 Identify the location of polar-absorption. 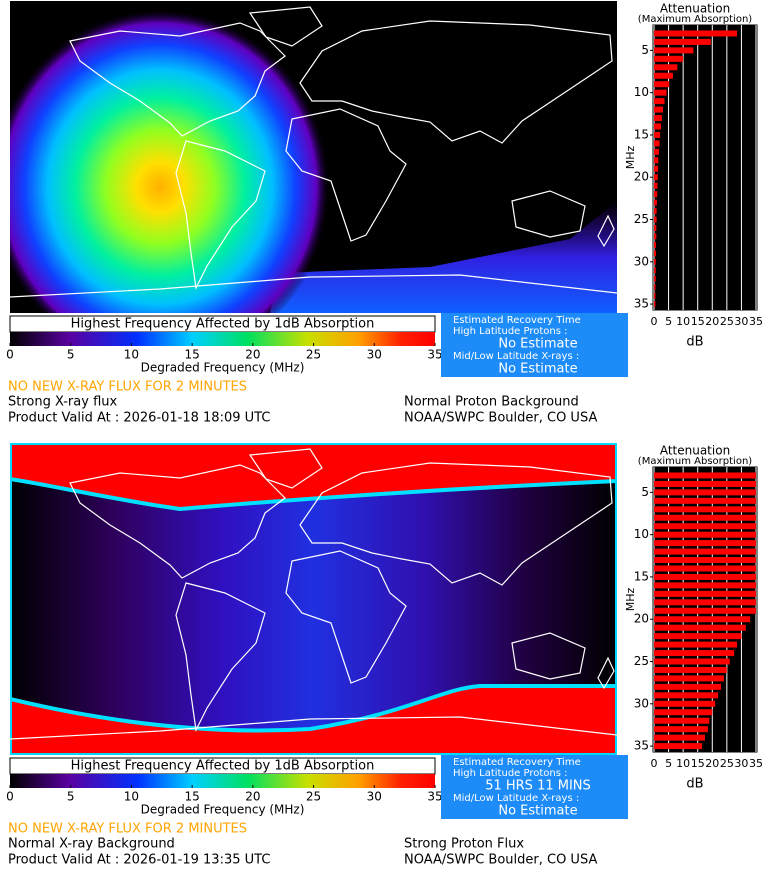
(443, 257).